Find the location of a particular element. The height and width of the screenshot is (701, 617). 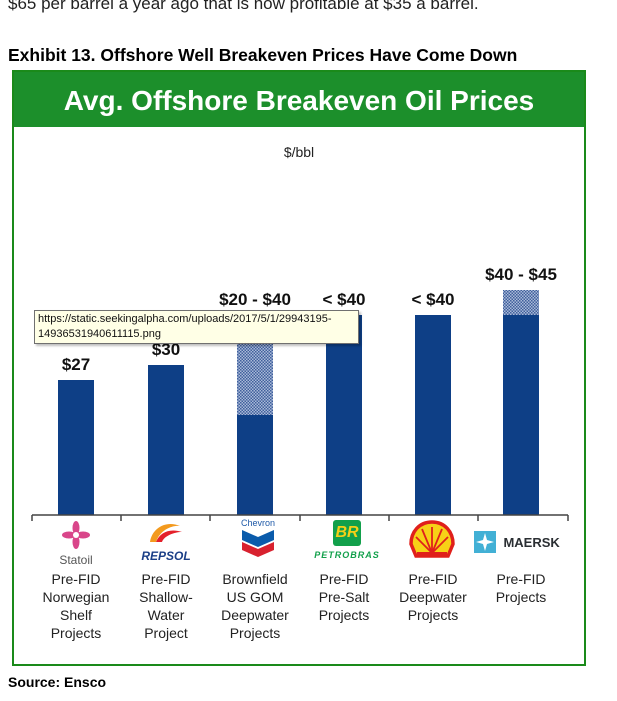

category-label-statoil: Pre-FID Norwegian Shelf Projects is located at coordinates (76, 606).